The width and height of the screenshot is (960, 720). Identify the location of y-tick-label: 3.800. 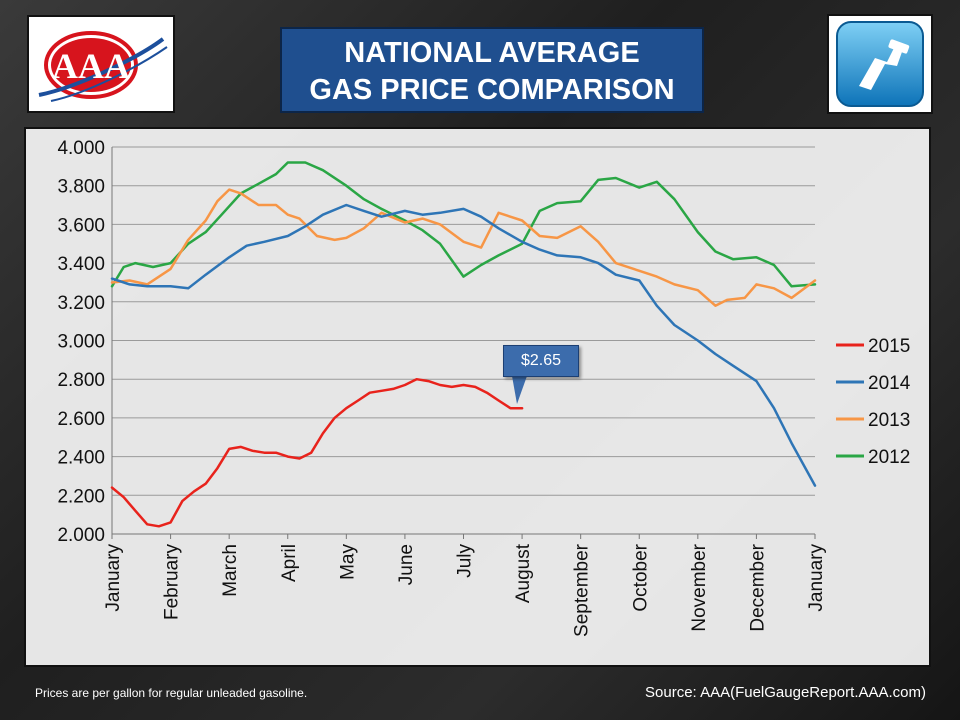
(81, 187).